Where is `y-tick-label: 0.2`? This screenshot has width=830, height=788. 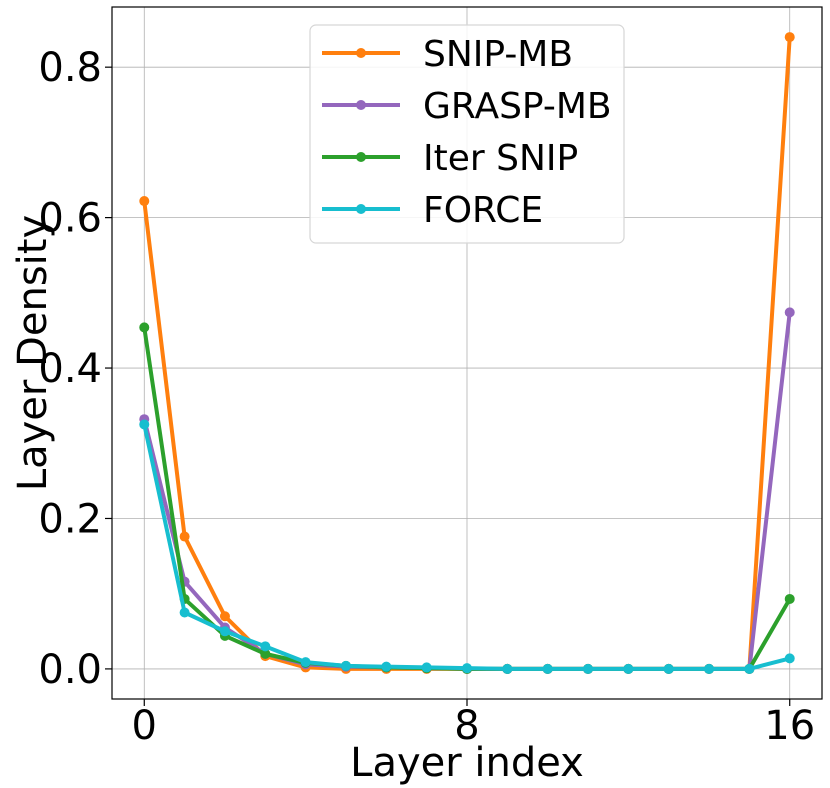 y-tick-label: 0.2 is located at coordinates (70, 519).